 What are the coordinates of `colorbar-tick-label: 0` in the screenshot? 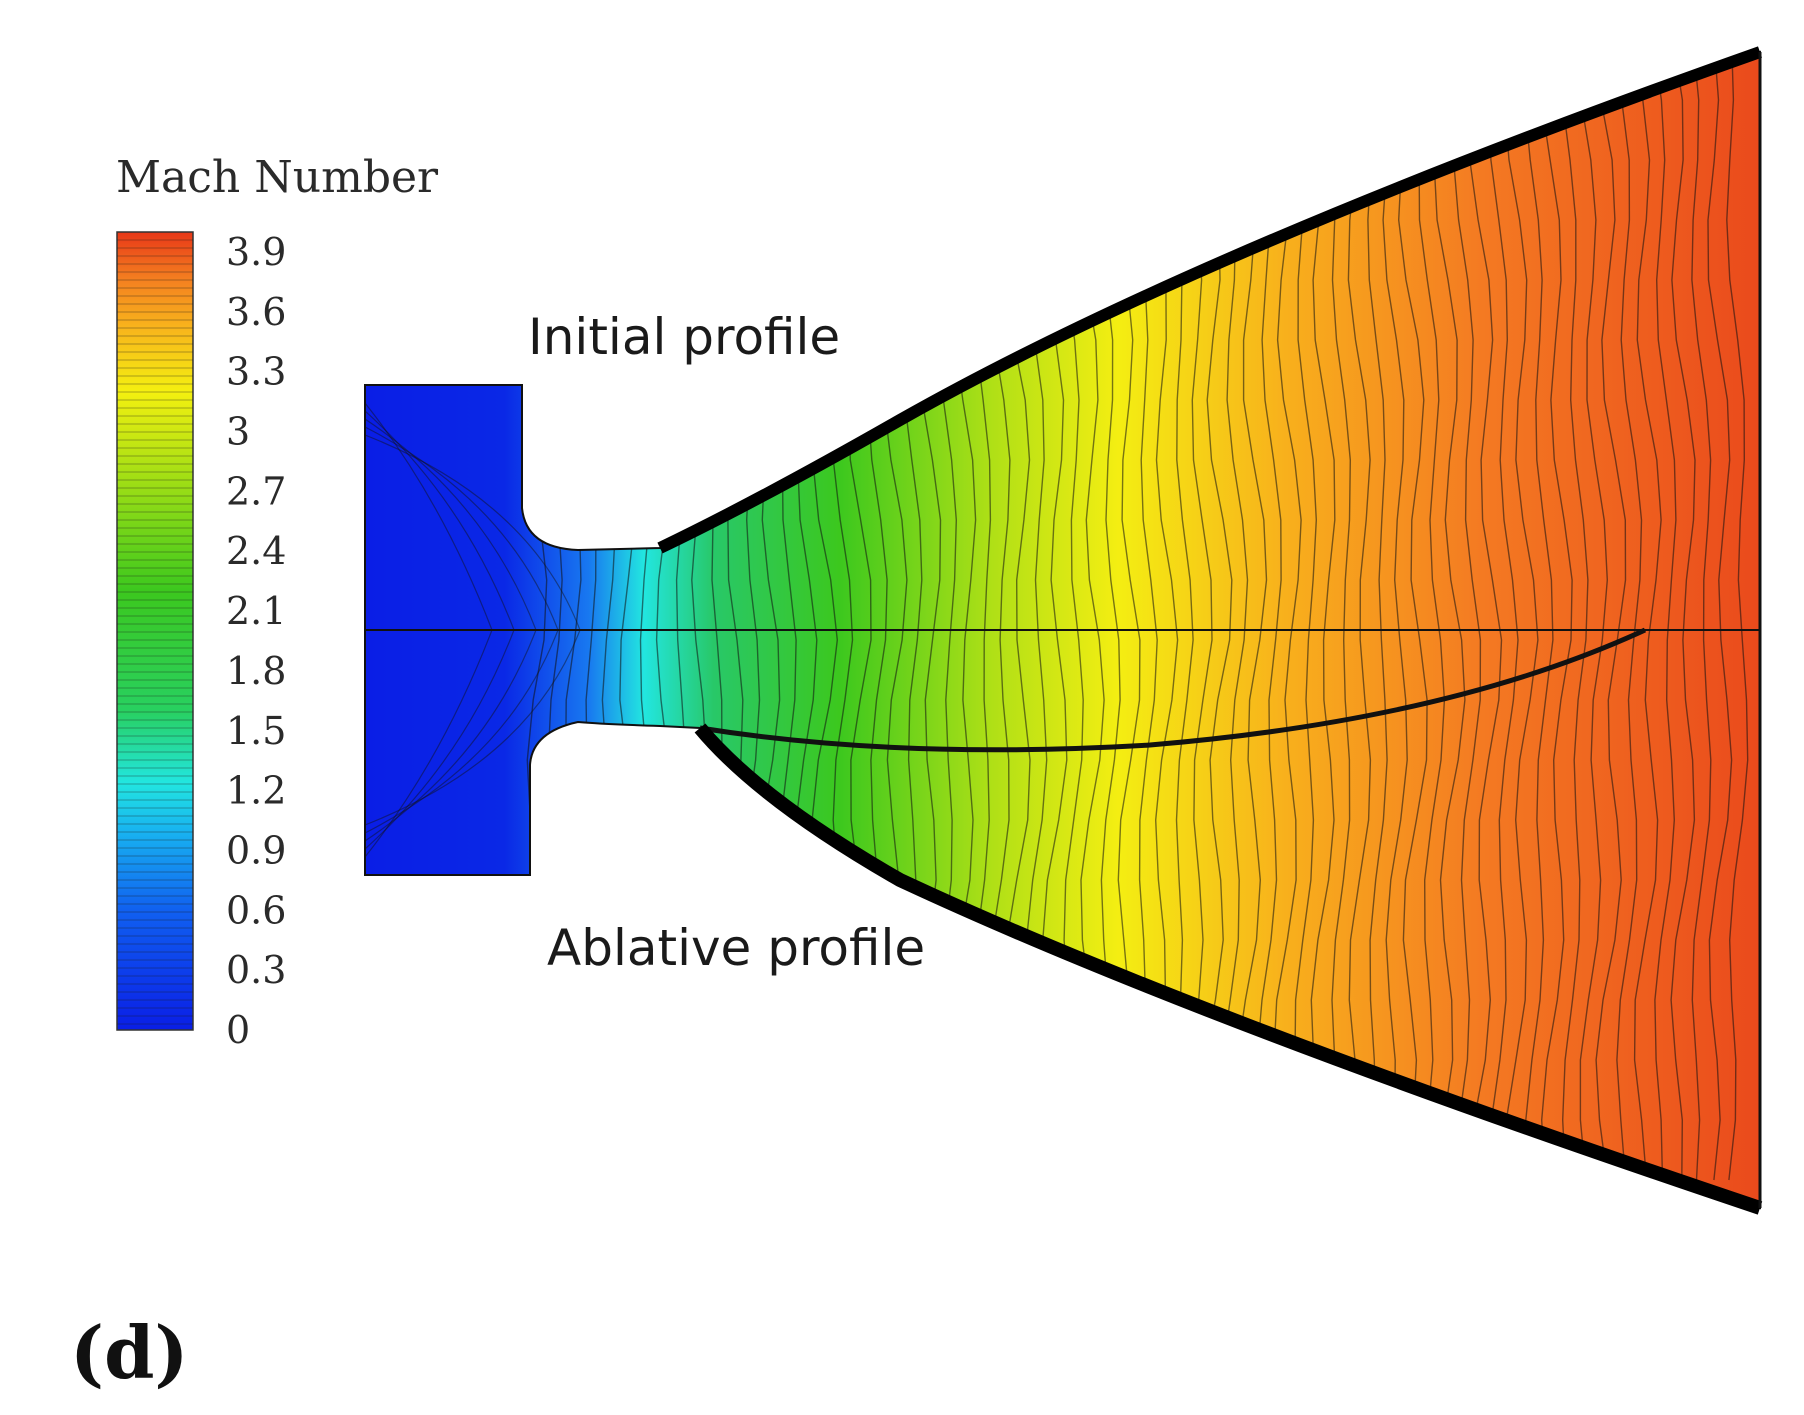 It's located at (238, 1030).